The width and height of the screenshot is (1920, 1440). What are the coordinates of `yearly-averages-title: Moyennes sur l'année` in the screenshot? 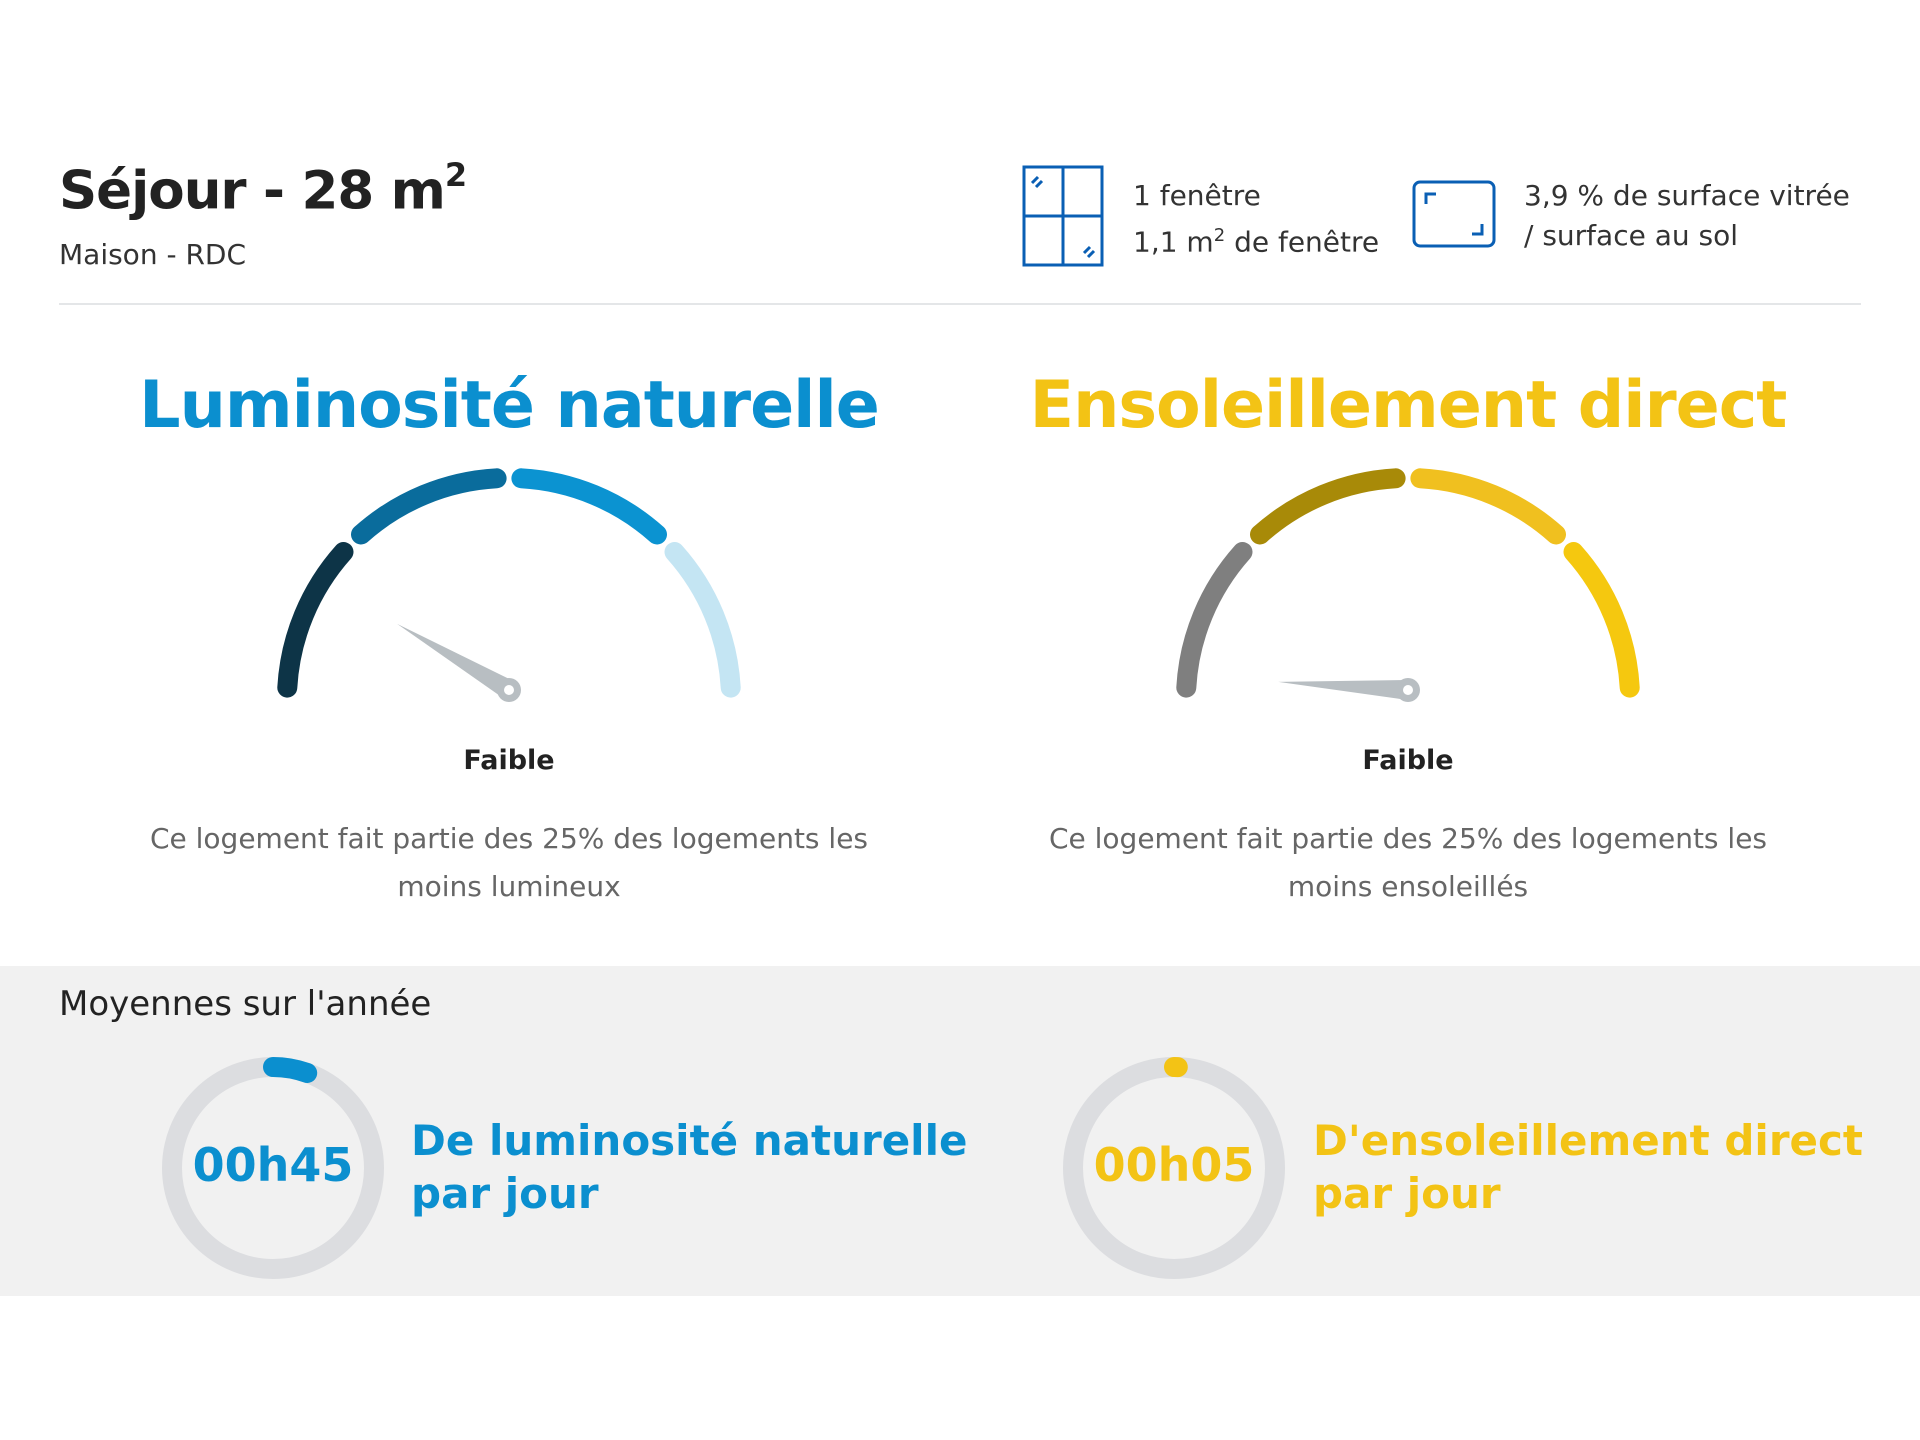 It's located at (245, 1004).